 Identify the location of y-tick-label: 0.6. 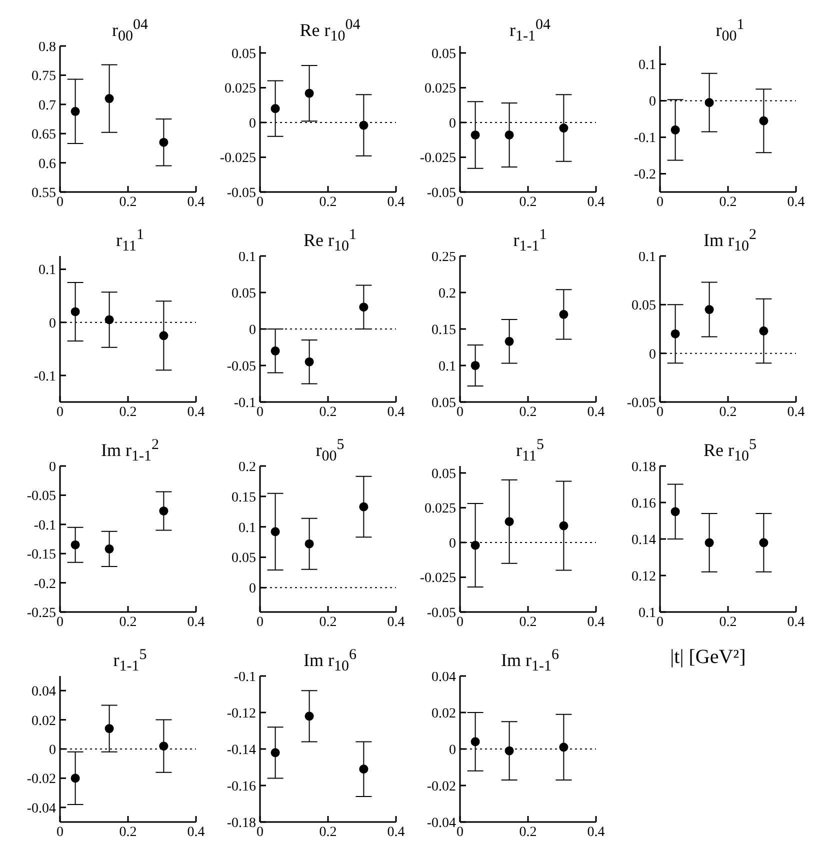
(47, 164).